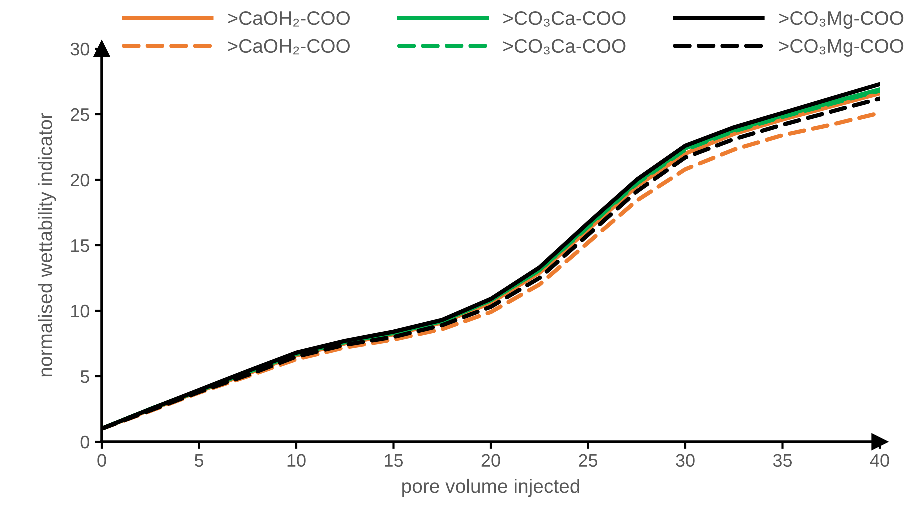  What do you see at coordinates (80, 311) in the screenshot?
I see `y-tick-label: 10` at bounding box center [80, 311].